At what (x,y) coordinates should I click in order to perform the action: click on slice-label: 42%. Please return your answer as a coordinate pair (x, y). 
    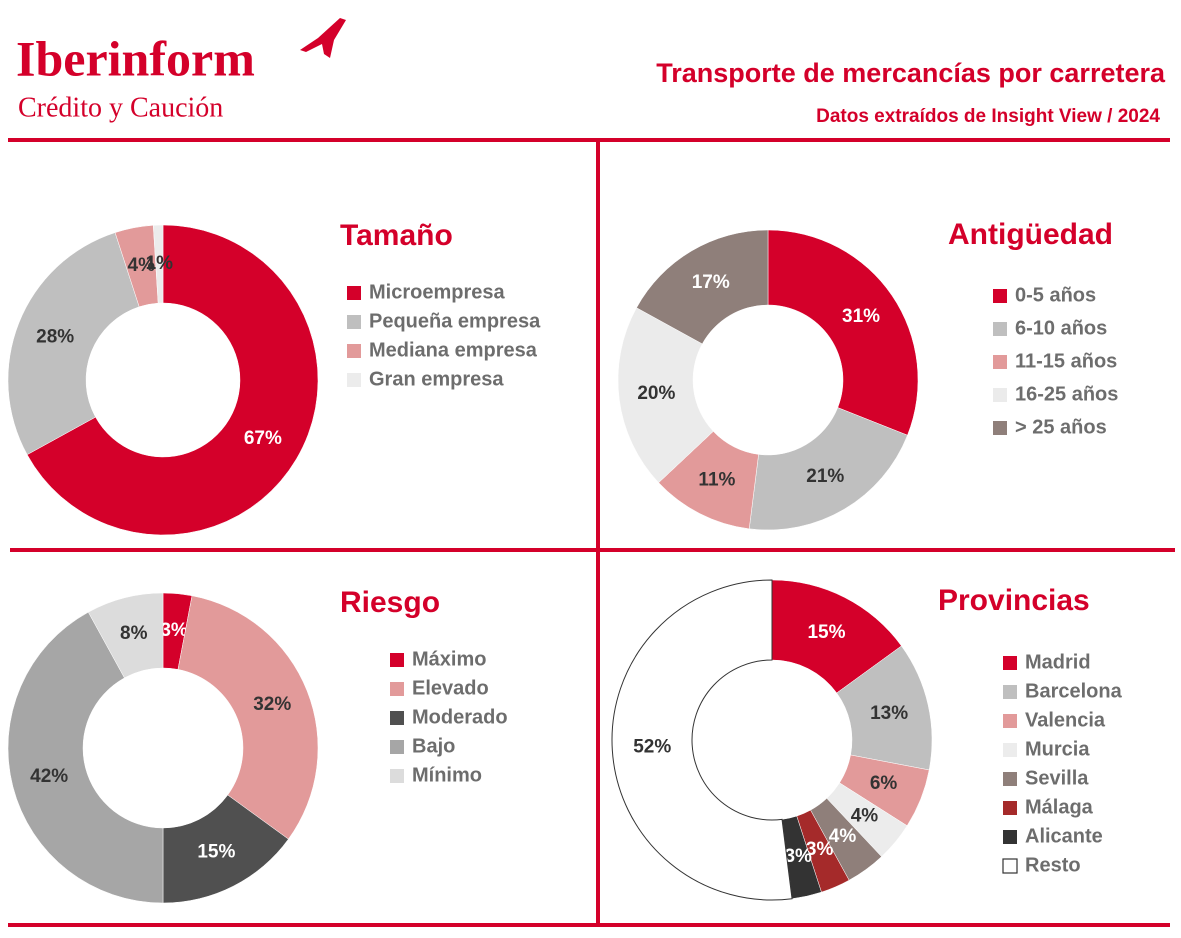
    Looking at the image, I should click on (49, 776).